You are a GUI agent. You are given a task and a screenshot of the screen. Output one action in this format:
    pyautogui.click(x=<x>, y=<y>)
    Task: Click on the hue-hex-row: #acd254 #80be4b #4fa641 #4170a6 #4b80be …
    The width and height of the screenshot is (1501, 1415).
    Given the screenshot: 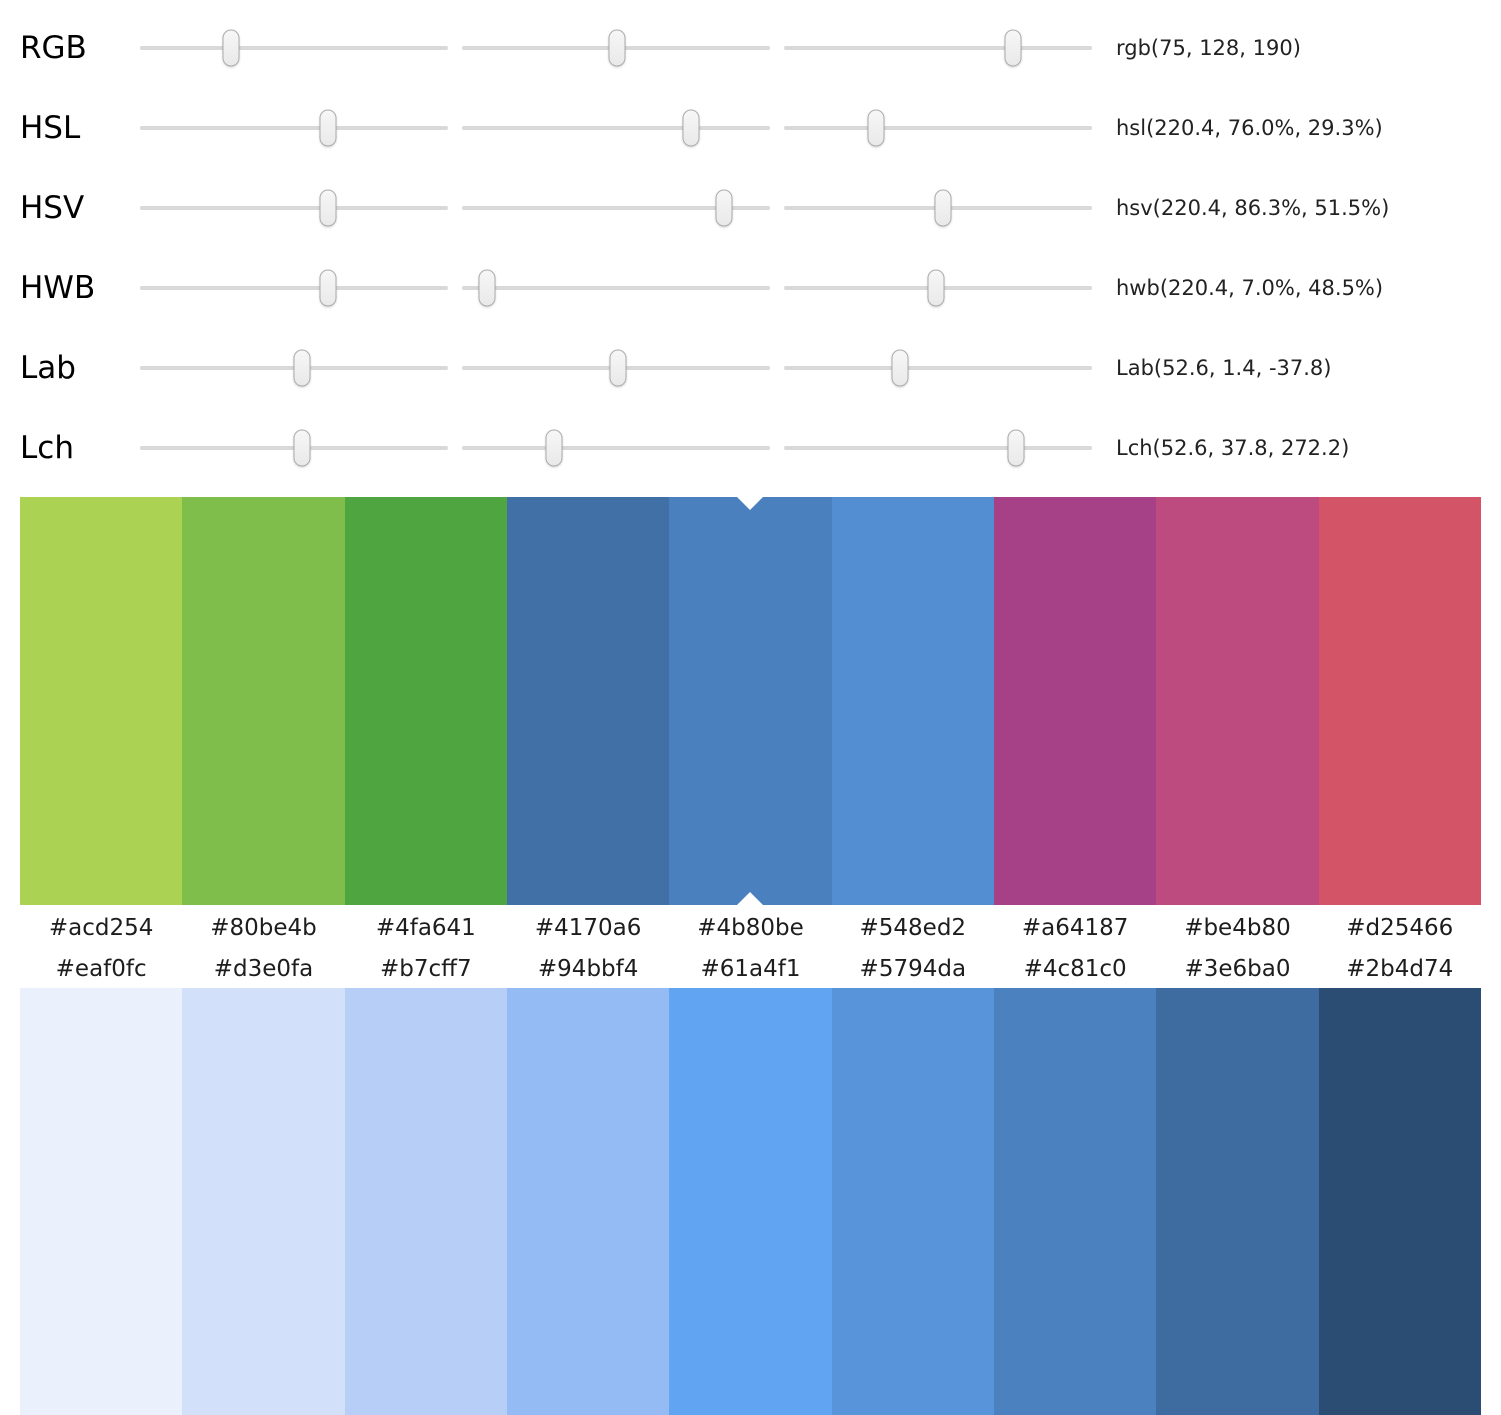 What is the action you would take?
    pyautogui.click(x=750, y=927)
    